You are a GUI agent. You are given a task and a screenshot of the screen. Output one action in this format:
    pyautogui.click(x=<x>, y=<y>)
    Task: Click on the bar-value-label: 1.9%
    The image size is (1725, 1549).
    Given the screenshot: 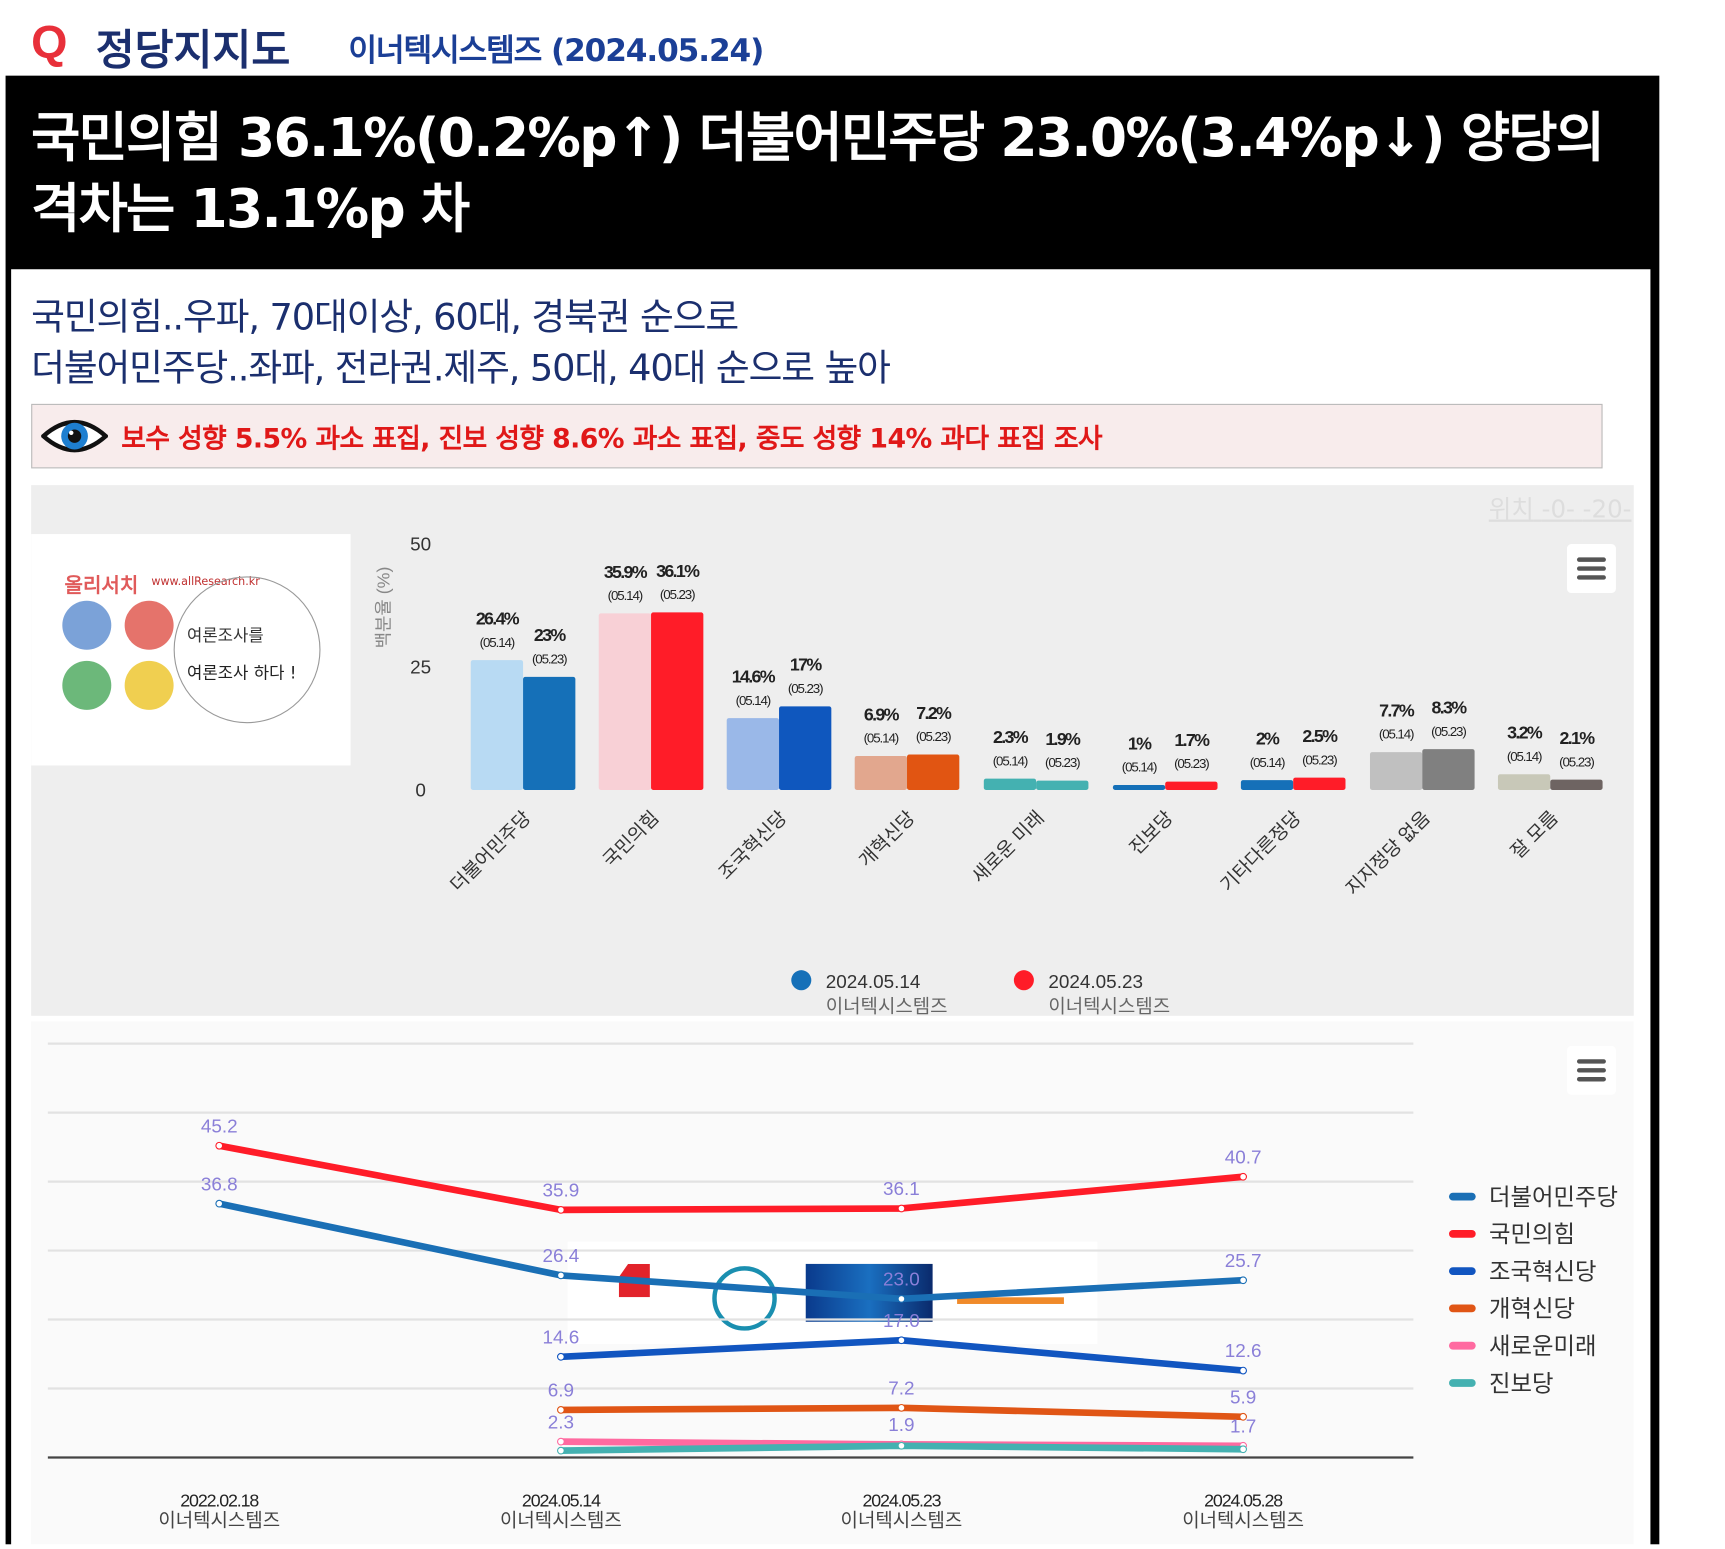 What is the action you would take?
    pyautogui.click(x=1063, y=739)
    